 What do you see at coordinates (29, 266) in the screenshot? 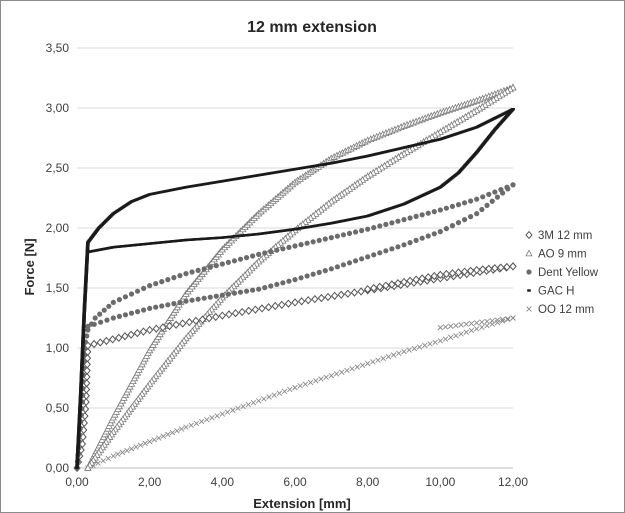
I see `y-axis-title: Force [N]` at bounding box center [29, 266].